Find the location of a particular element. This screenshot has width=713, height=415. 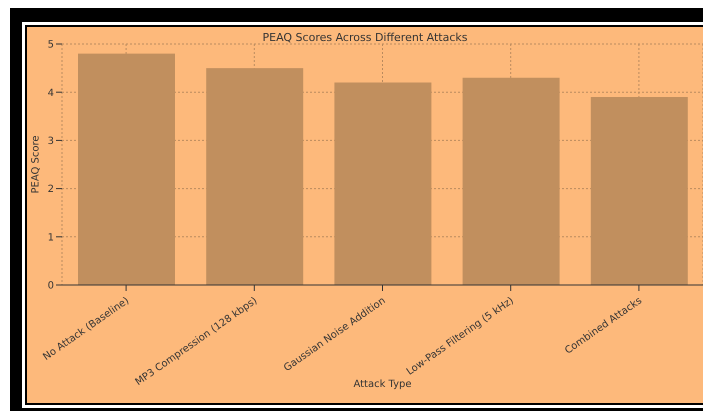

y-tick-label: 0 is located at coordinates (51, 286).